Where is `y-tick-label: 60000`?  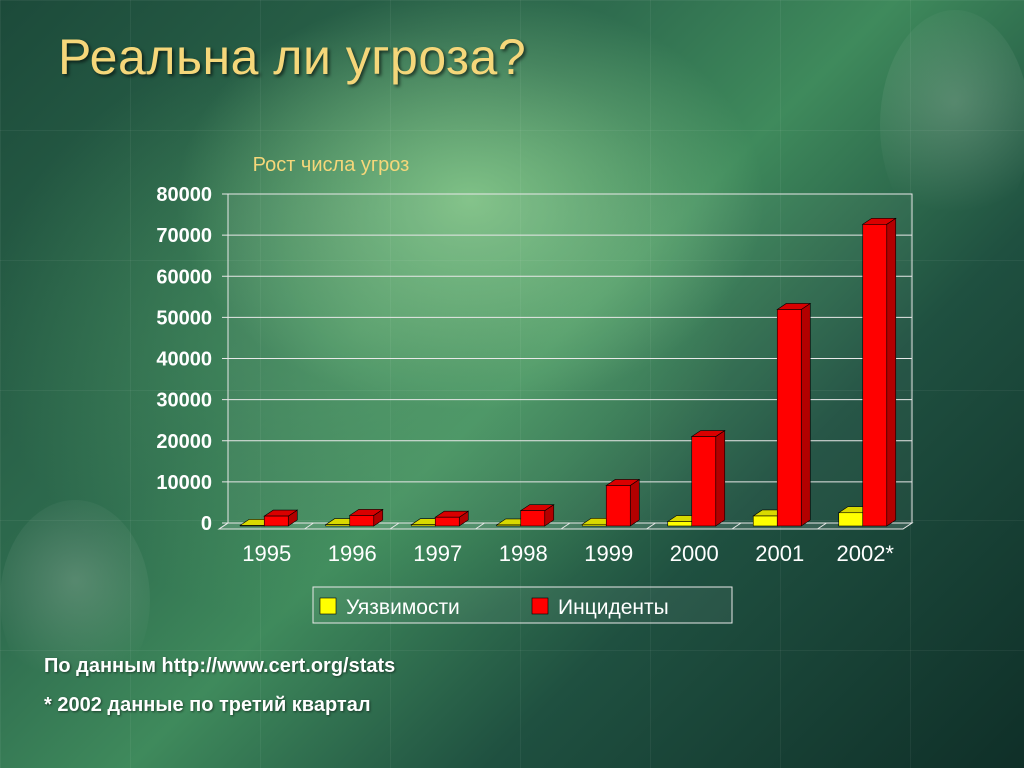 y-tick-label: 60000 is located at coordinates (184, 277).